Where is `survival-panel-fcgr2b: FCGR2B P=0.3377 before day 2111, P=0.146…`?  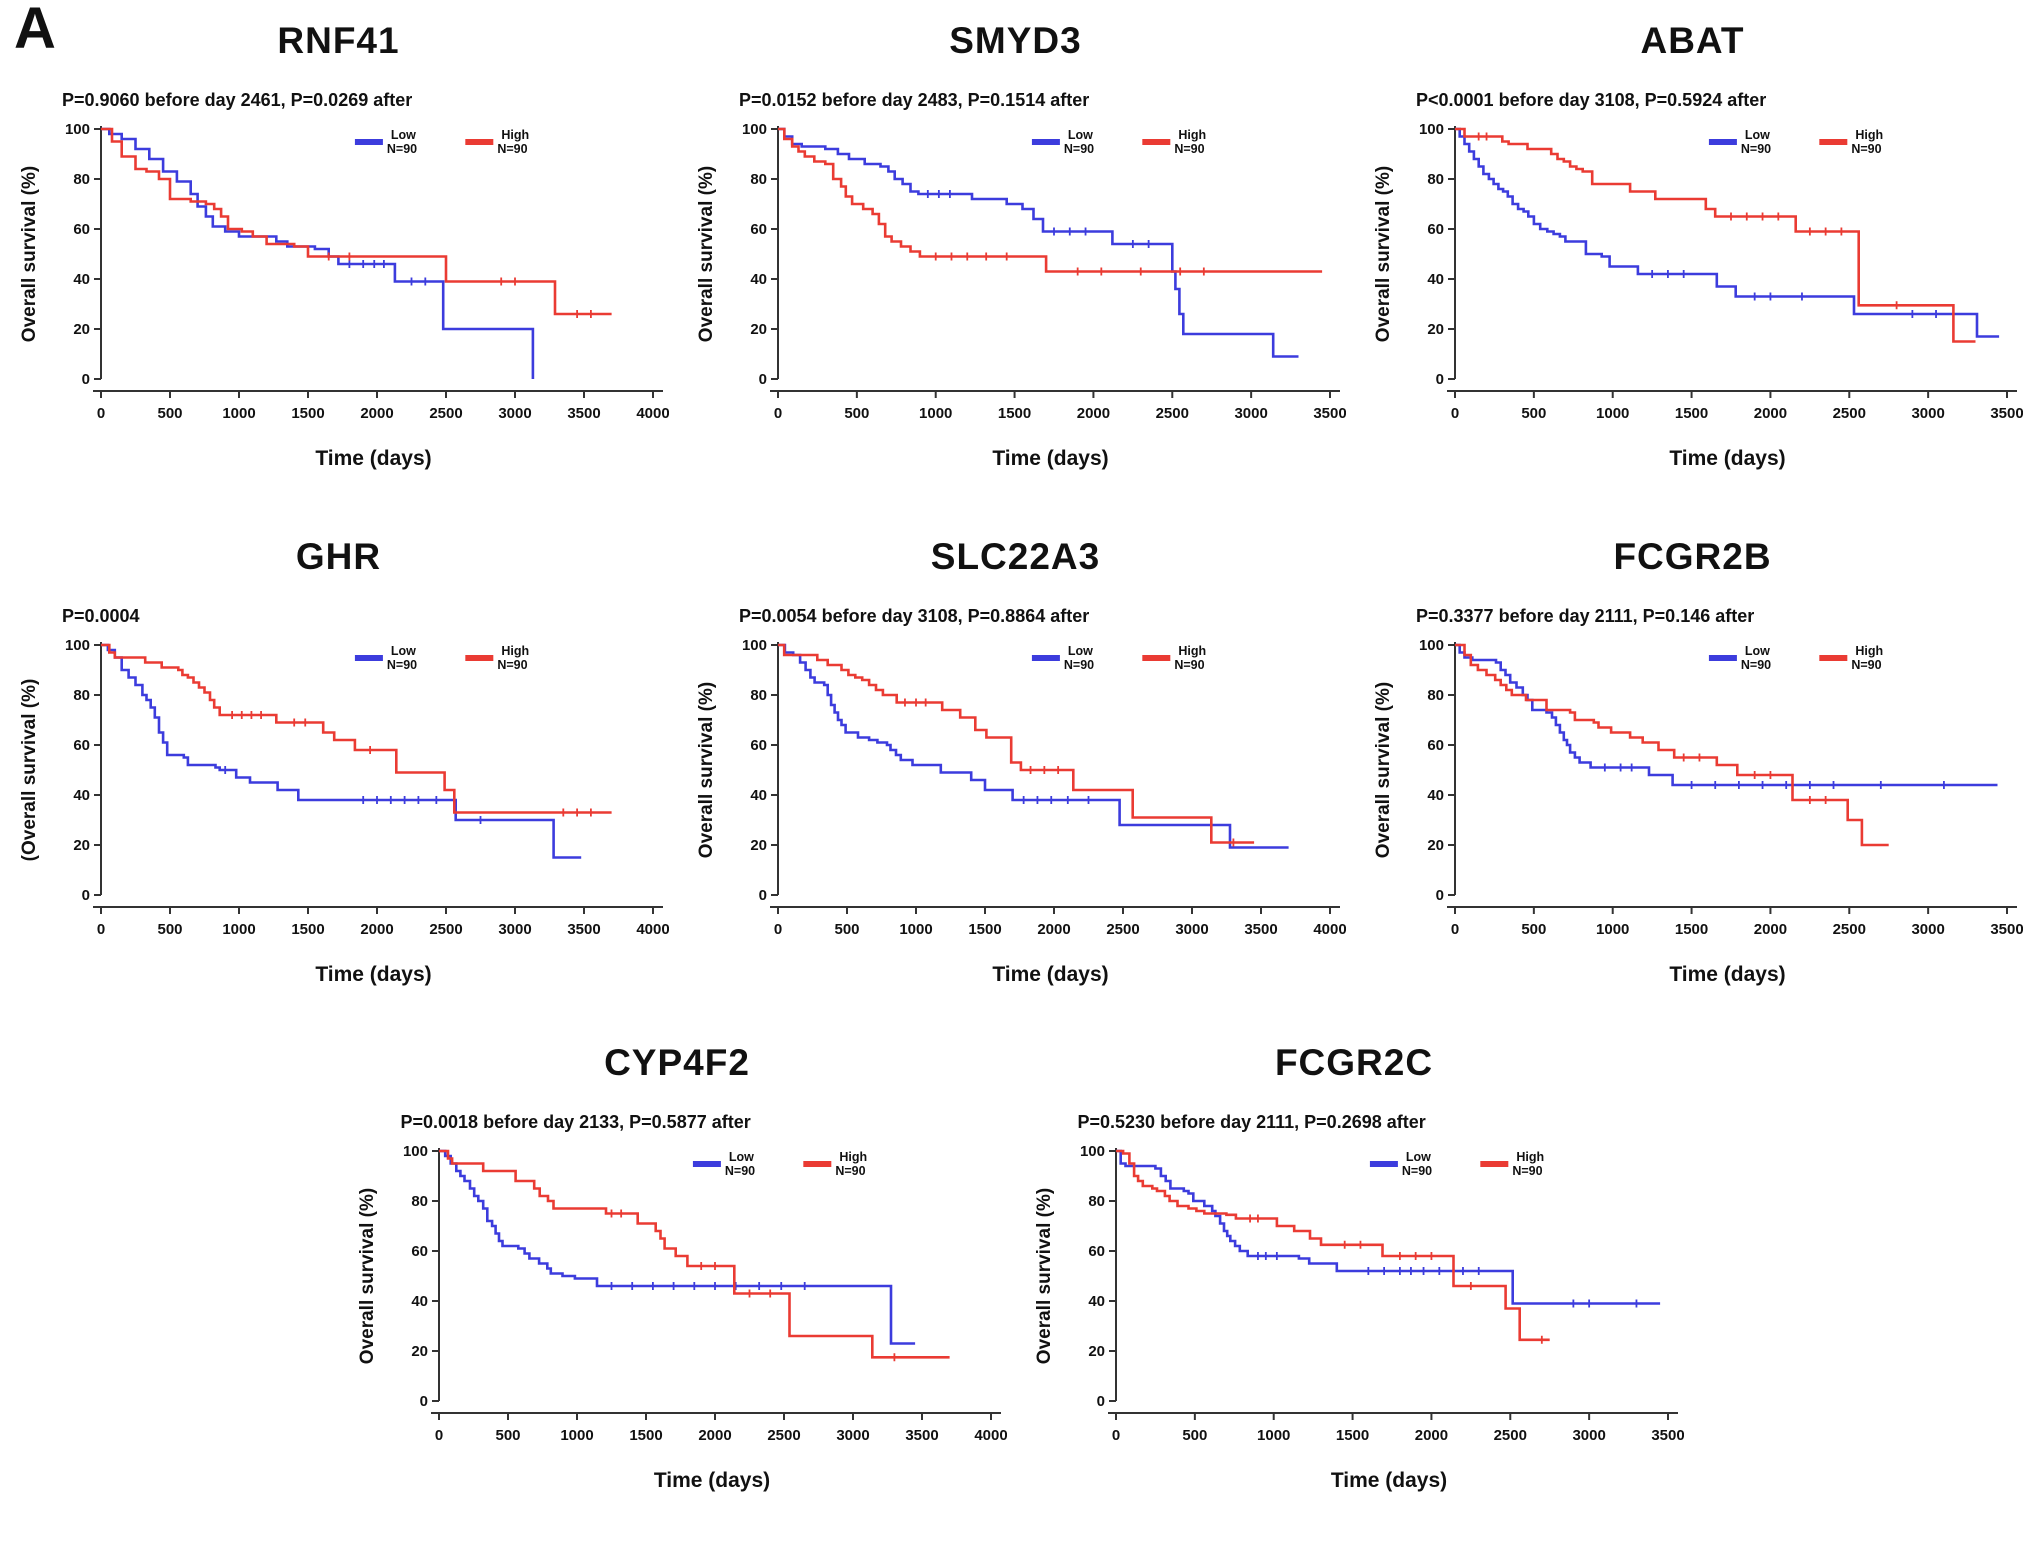 survival-panel-fcgr2b: FCGR2B P=0.3377 before day 2111, P=0.146… is located at coordinates (1692, 774).